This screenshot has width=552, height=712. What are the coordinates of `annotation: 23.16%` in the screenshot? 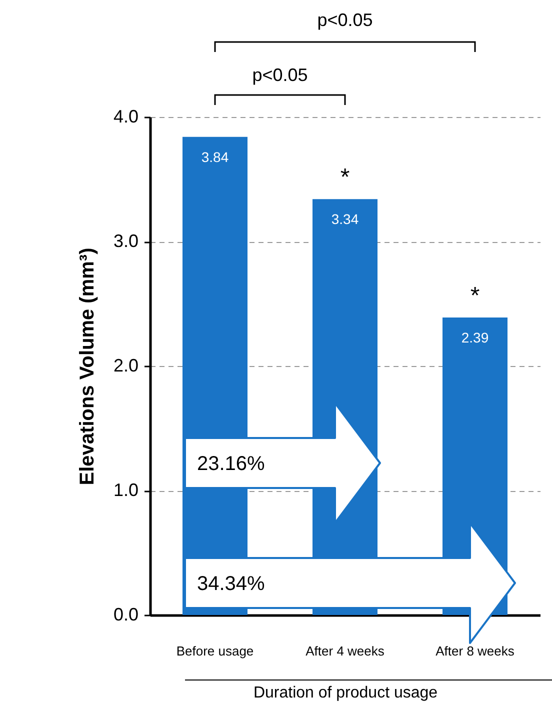 It's located at (231, 464).